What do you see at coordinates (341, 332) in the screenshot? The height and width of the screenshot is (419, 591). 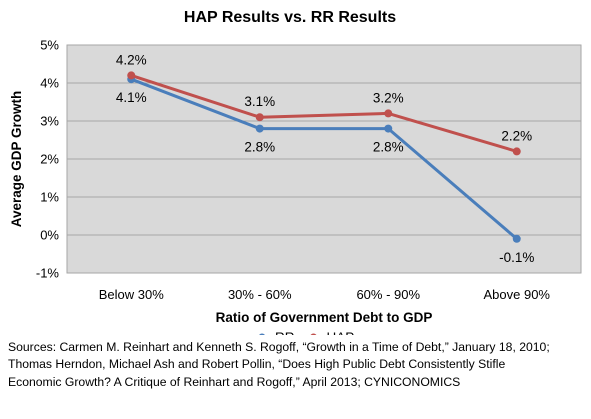 I see `legend-label-hap: HAP` at bounding box center [341, 332].